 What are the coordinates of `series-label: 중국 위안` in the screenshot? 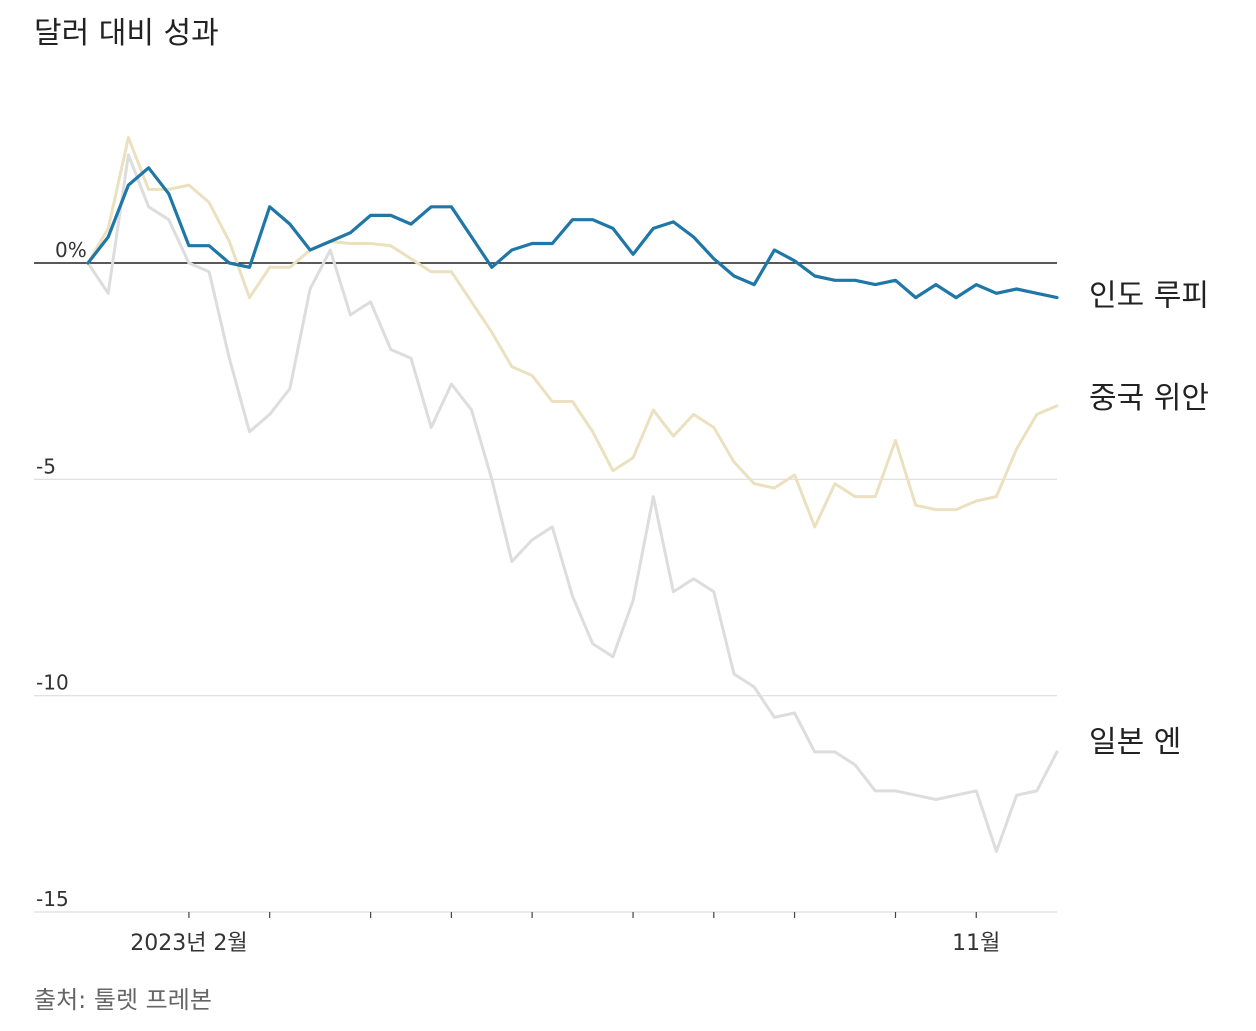 It's located at (1149, 398).